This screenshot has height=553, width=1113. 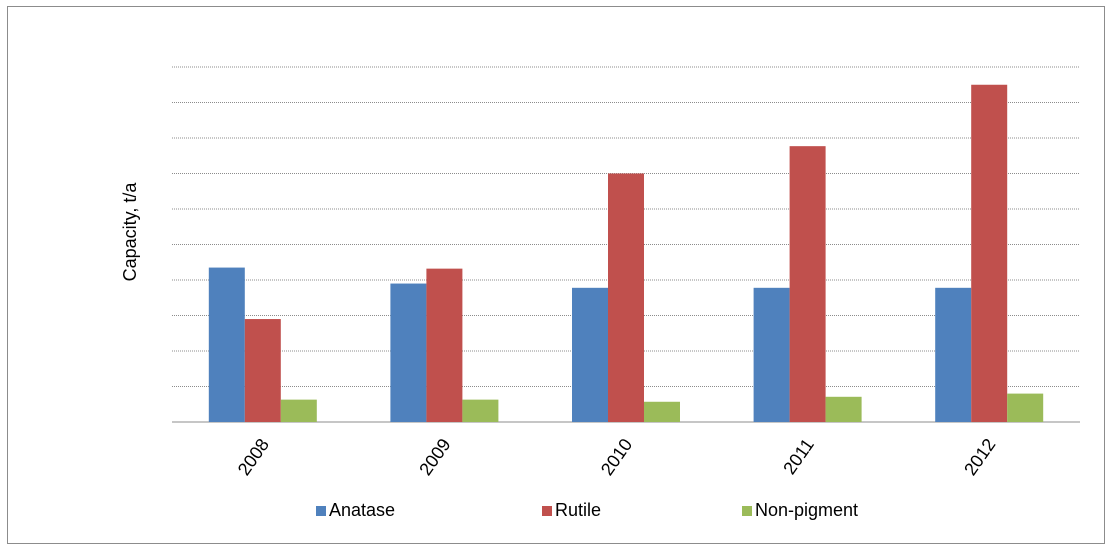 I want to click on bar-rutile-2010, so click(x=626, y=297).